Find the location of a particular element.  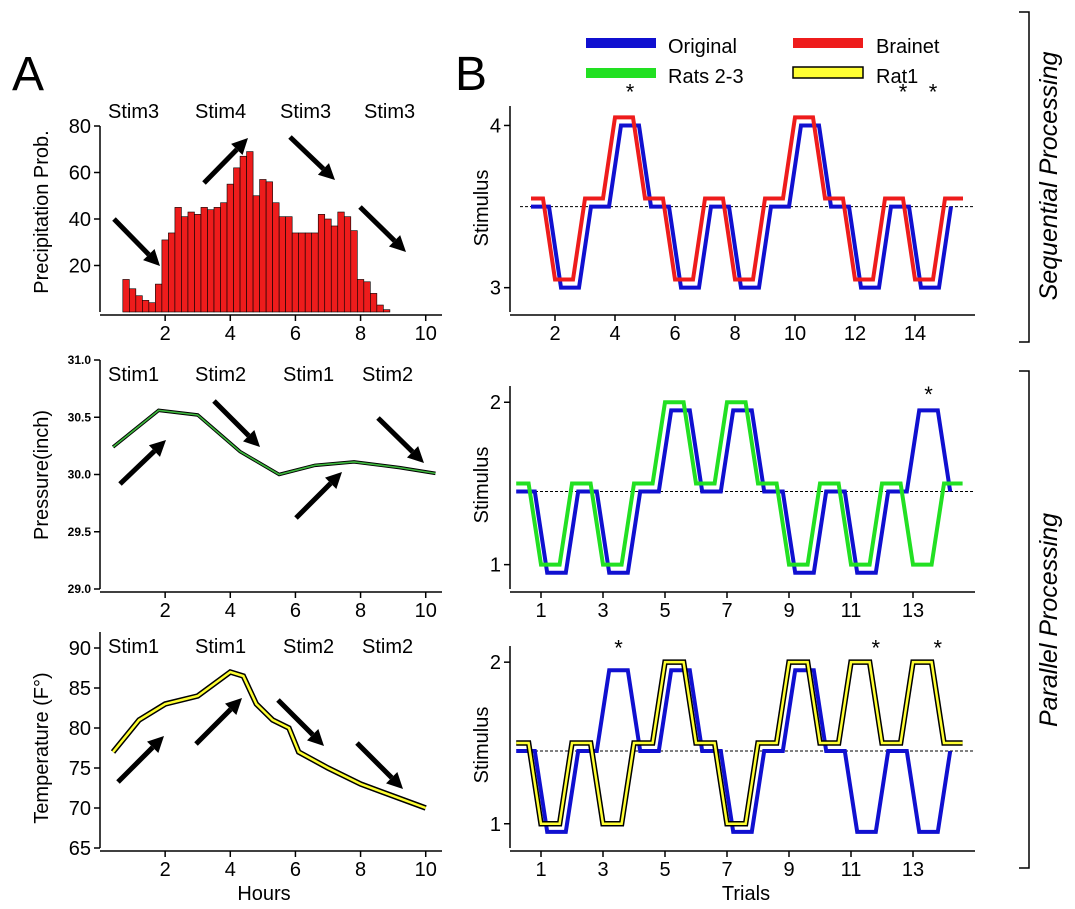

legend-label-original: Original is located at coordinates (702, 47).